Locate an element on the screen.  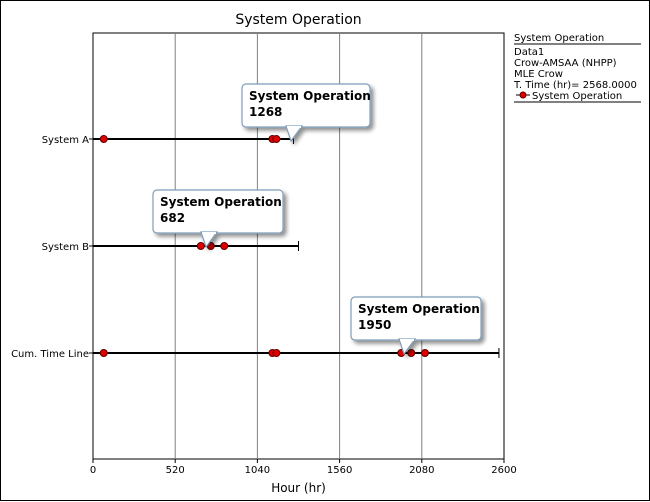
callout-value: 1268 is located at coordinates (265, 112).